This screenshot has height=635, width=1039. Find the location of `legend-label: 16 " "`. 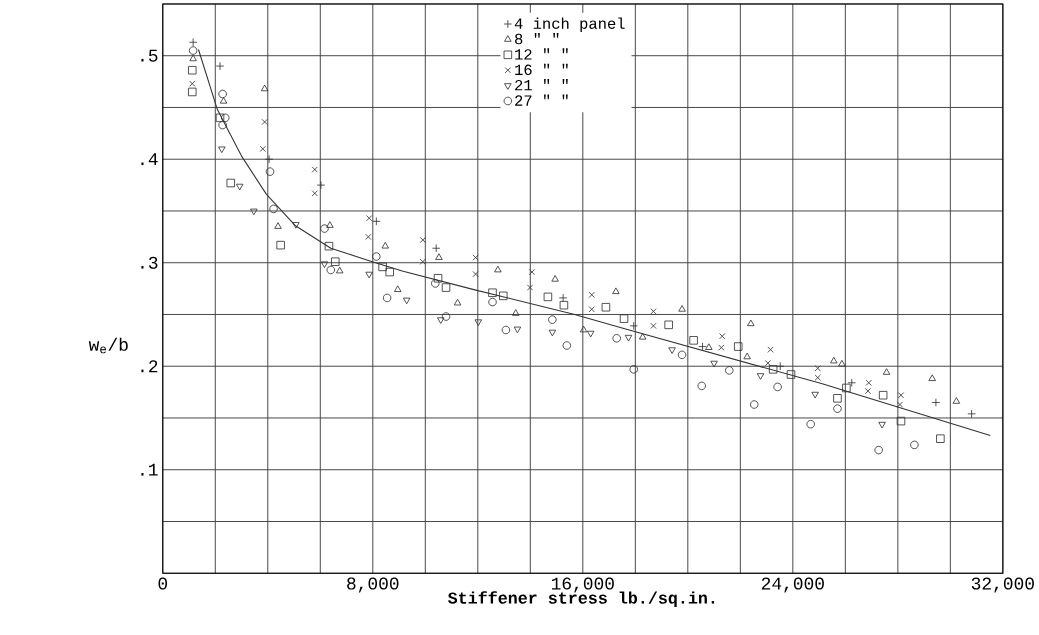

legend-label: 16 " " is located at coordinates (541, 69).